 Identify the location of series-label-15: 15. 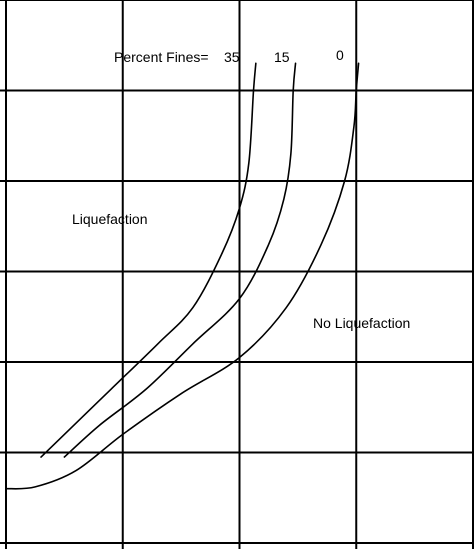
(282, 57).